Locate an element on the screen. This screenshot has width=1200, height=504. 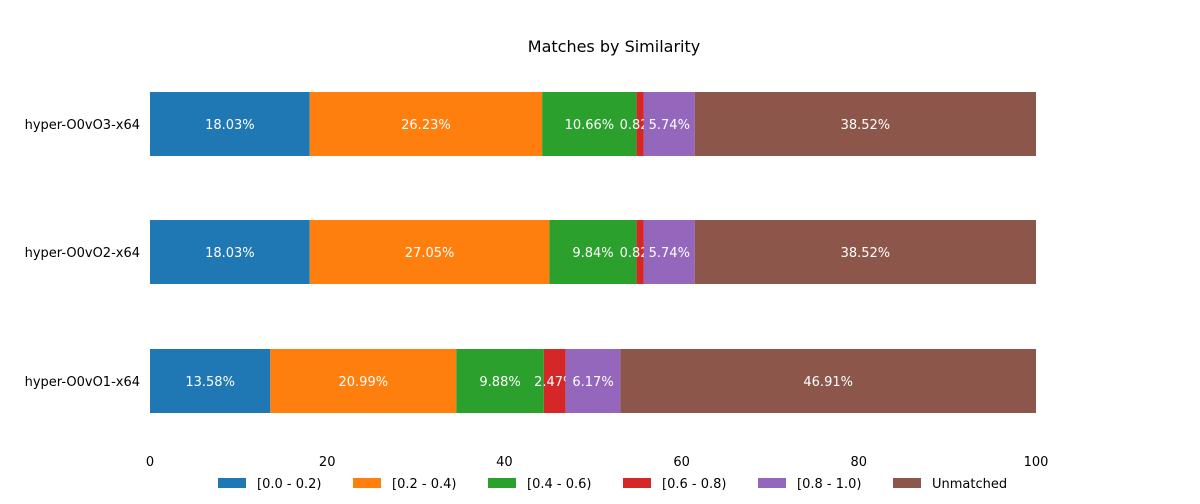
x-tick-label: 0 is located at coordinates (150, 462).